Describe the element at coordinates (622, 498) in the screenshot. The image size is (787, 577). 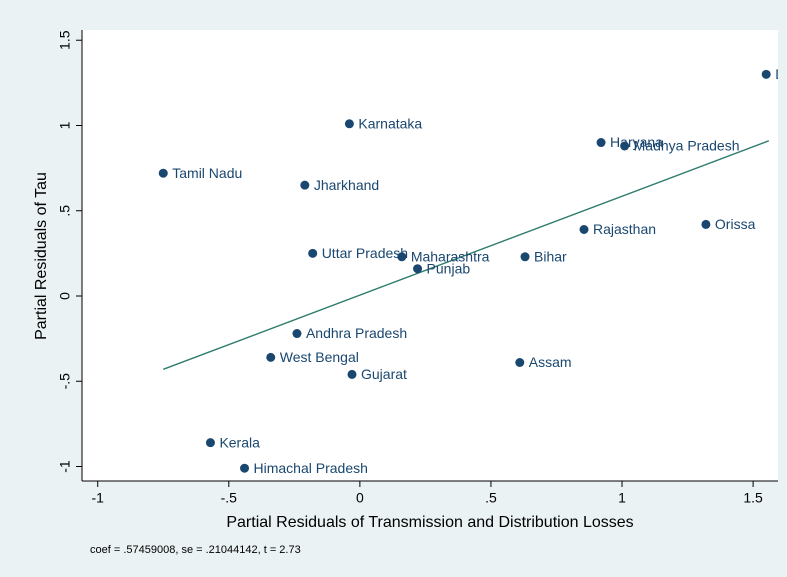
I see `x-tick-label: 1` at that location.